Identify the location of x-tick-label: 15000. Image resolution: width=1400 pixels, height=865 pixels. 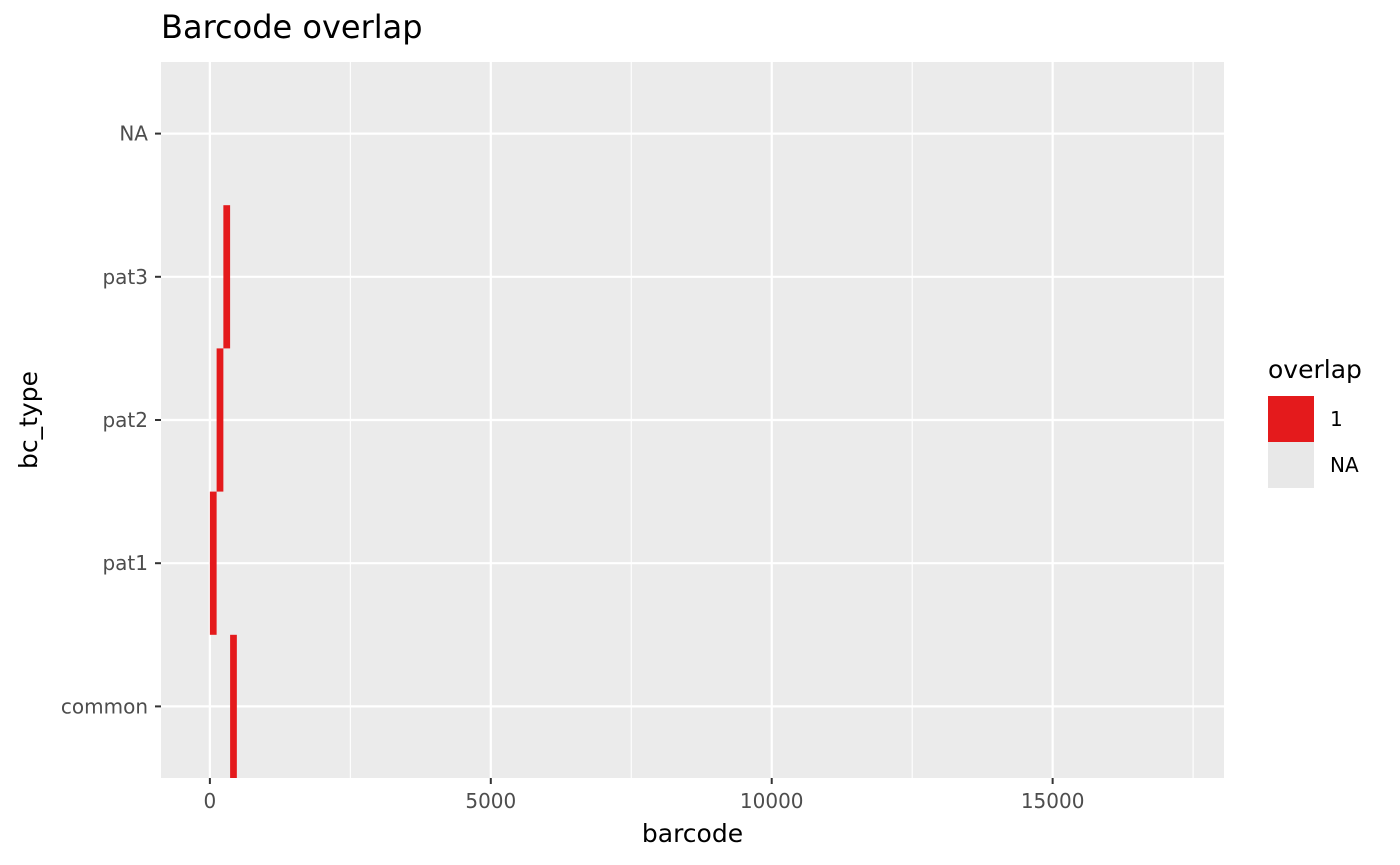
(1053, 801).